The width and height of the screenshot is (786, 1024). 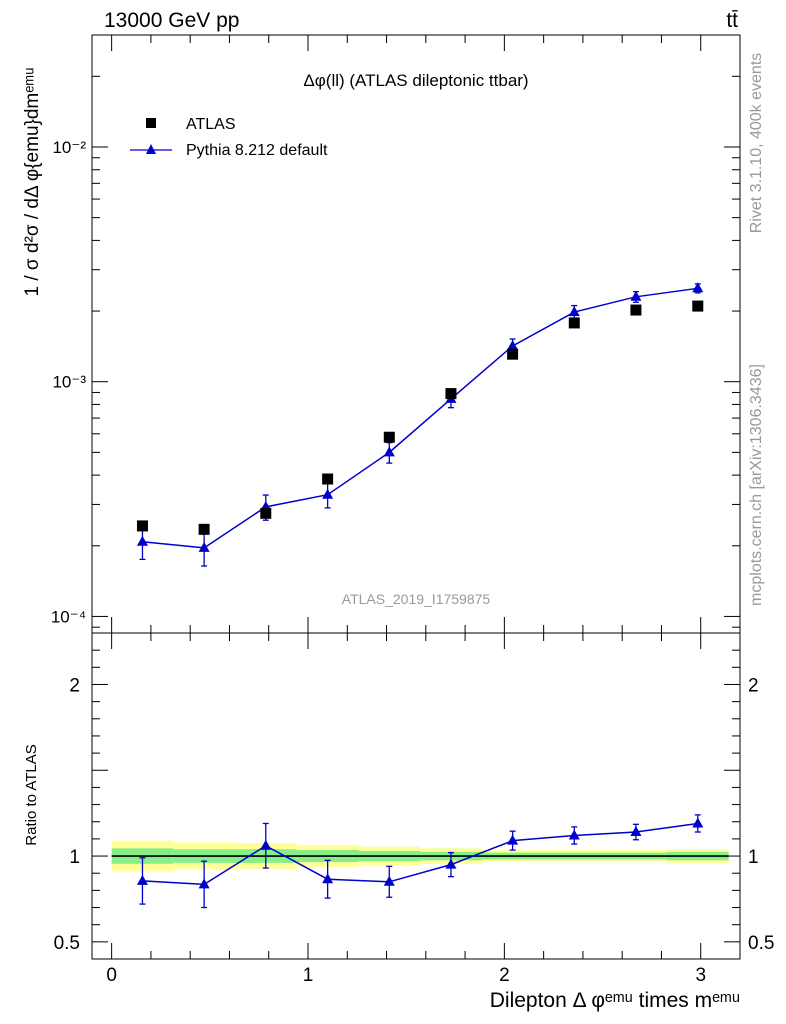 I want to click on x-tick-label: 2, so click(x=504, y=975).